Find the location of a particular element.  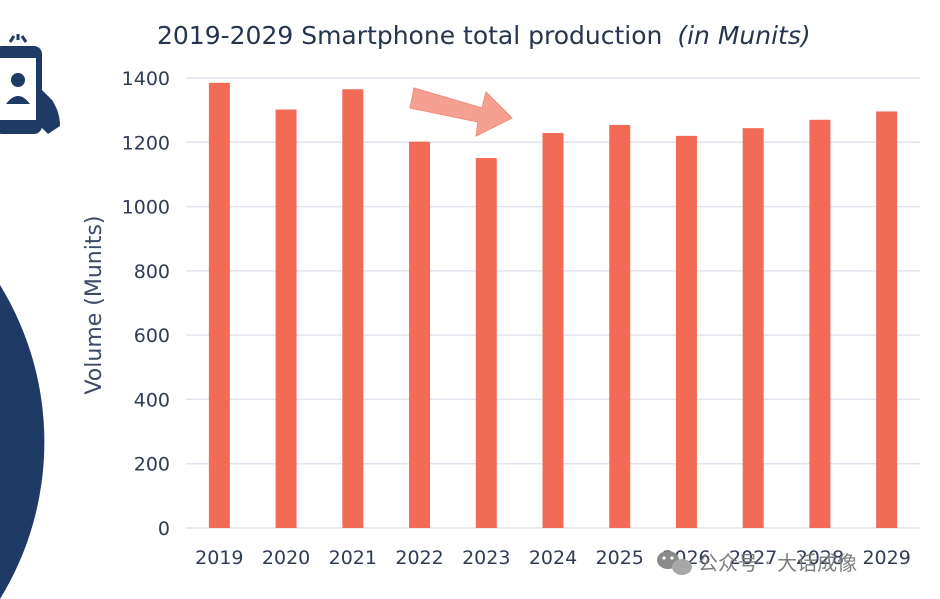

wechat-icon is located at coordinates (674, 563).